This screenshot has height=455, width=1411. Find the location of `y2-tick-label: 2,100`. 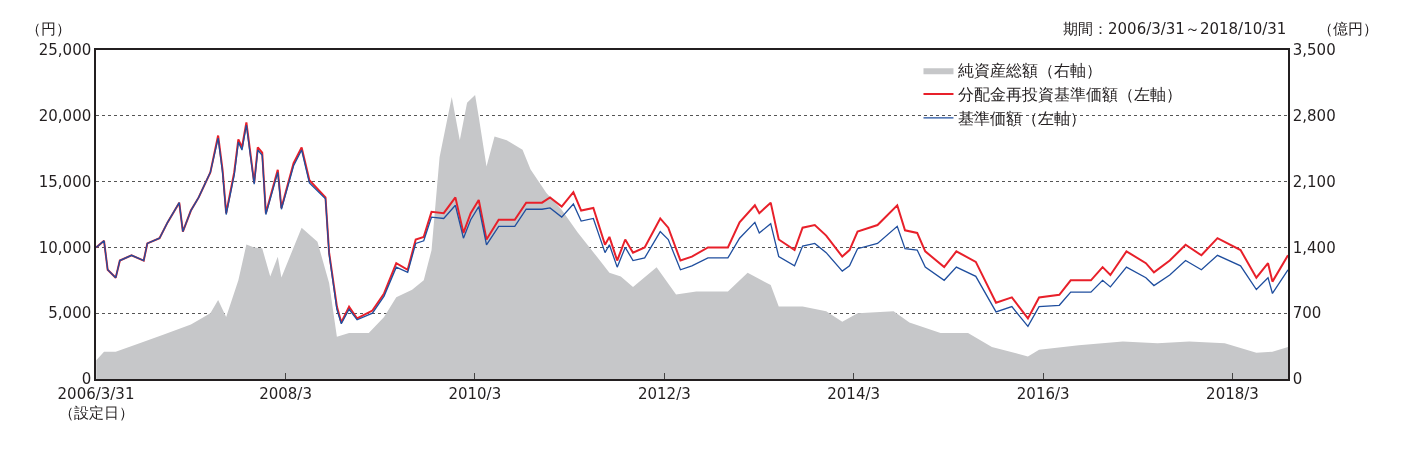

y2-tick-label: 2,100 is located at coordinates (1314, 181).